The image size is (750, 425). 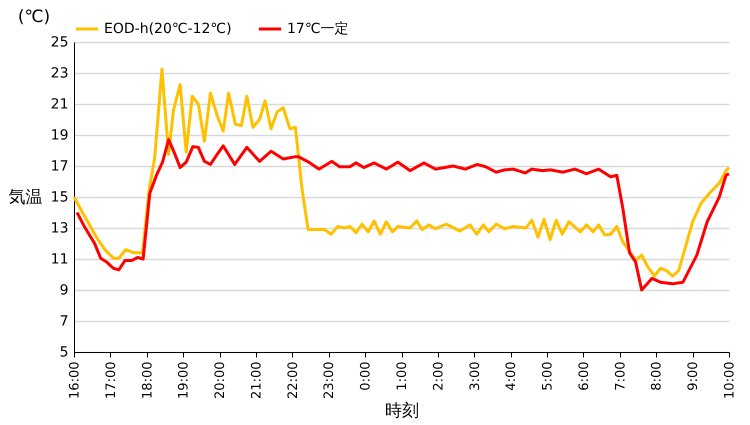 What do you see at coordinates (512, 376) in the screenshot?
I see `x-tick-label: 4:00` at bounding box center [512, 376].